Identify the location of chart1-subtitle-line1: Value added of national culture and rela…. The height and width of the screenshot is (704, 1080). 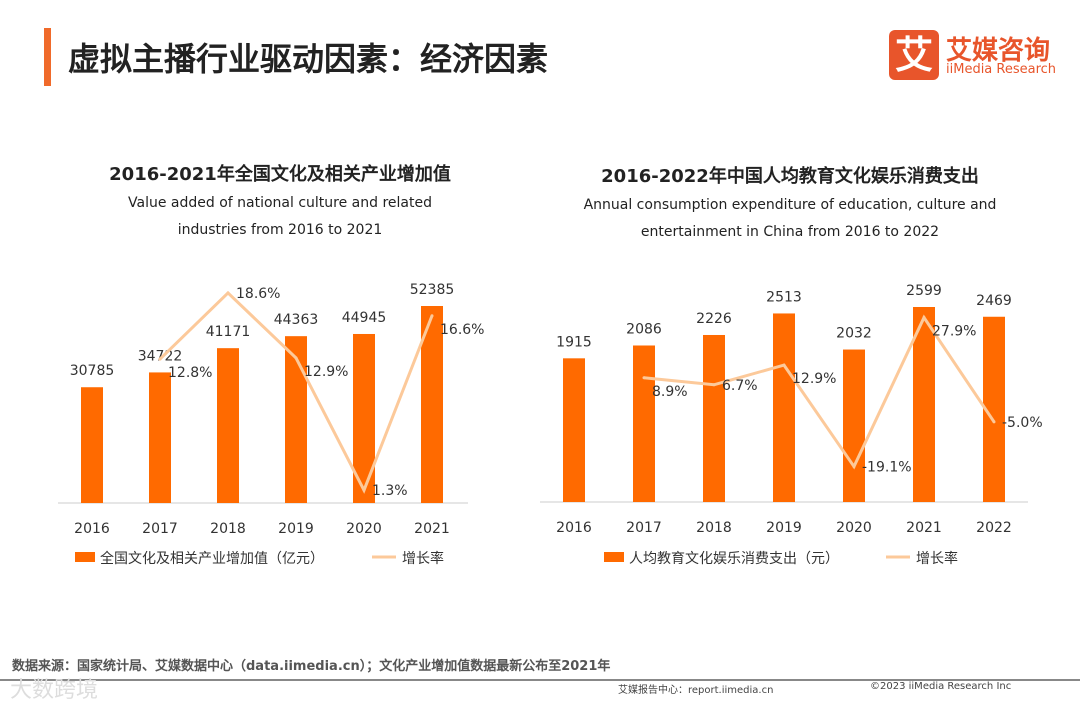
(280, 203).